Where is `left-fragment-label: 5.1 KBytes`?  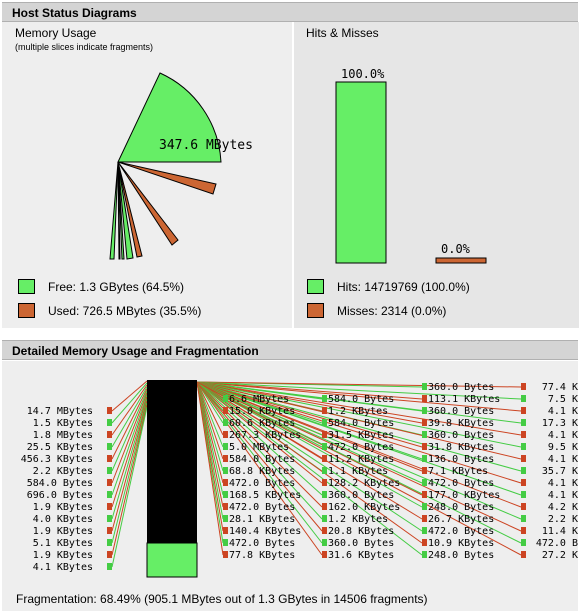 left-fragment-label: 5.1 KBytes is located at coordinates (63, 543).